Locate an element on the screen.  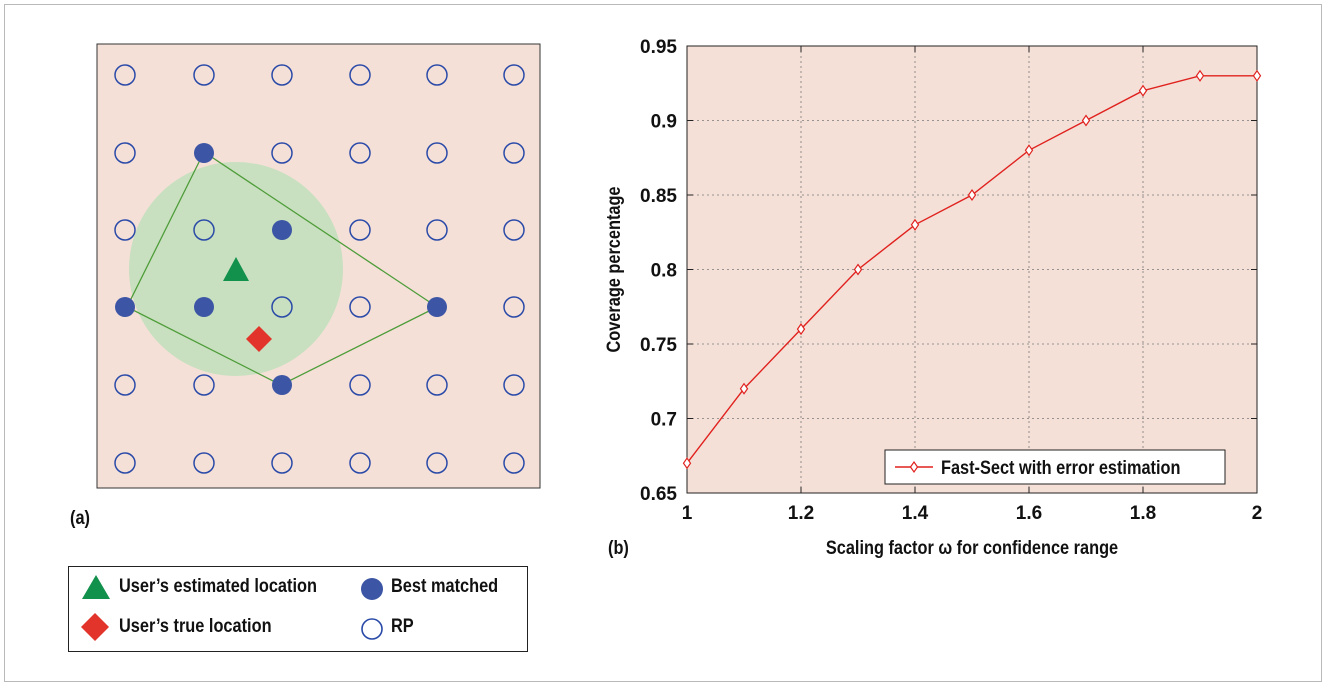
y-tick-label: 0.7 is located at coordinates (664, 420).